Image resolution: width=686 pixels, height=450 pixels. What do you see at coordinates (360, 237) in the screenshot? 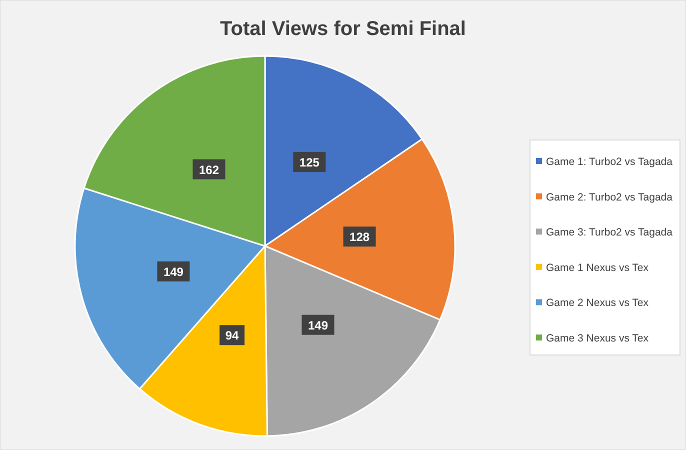
I see `data-label: 128` at bounding box center [360, 237].